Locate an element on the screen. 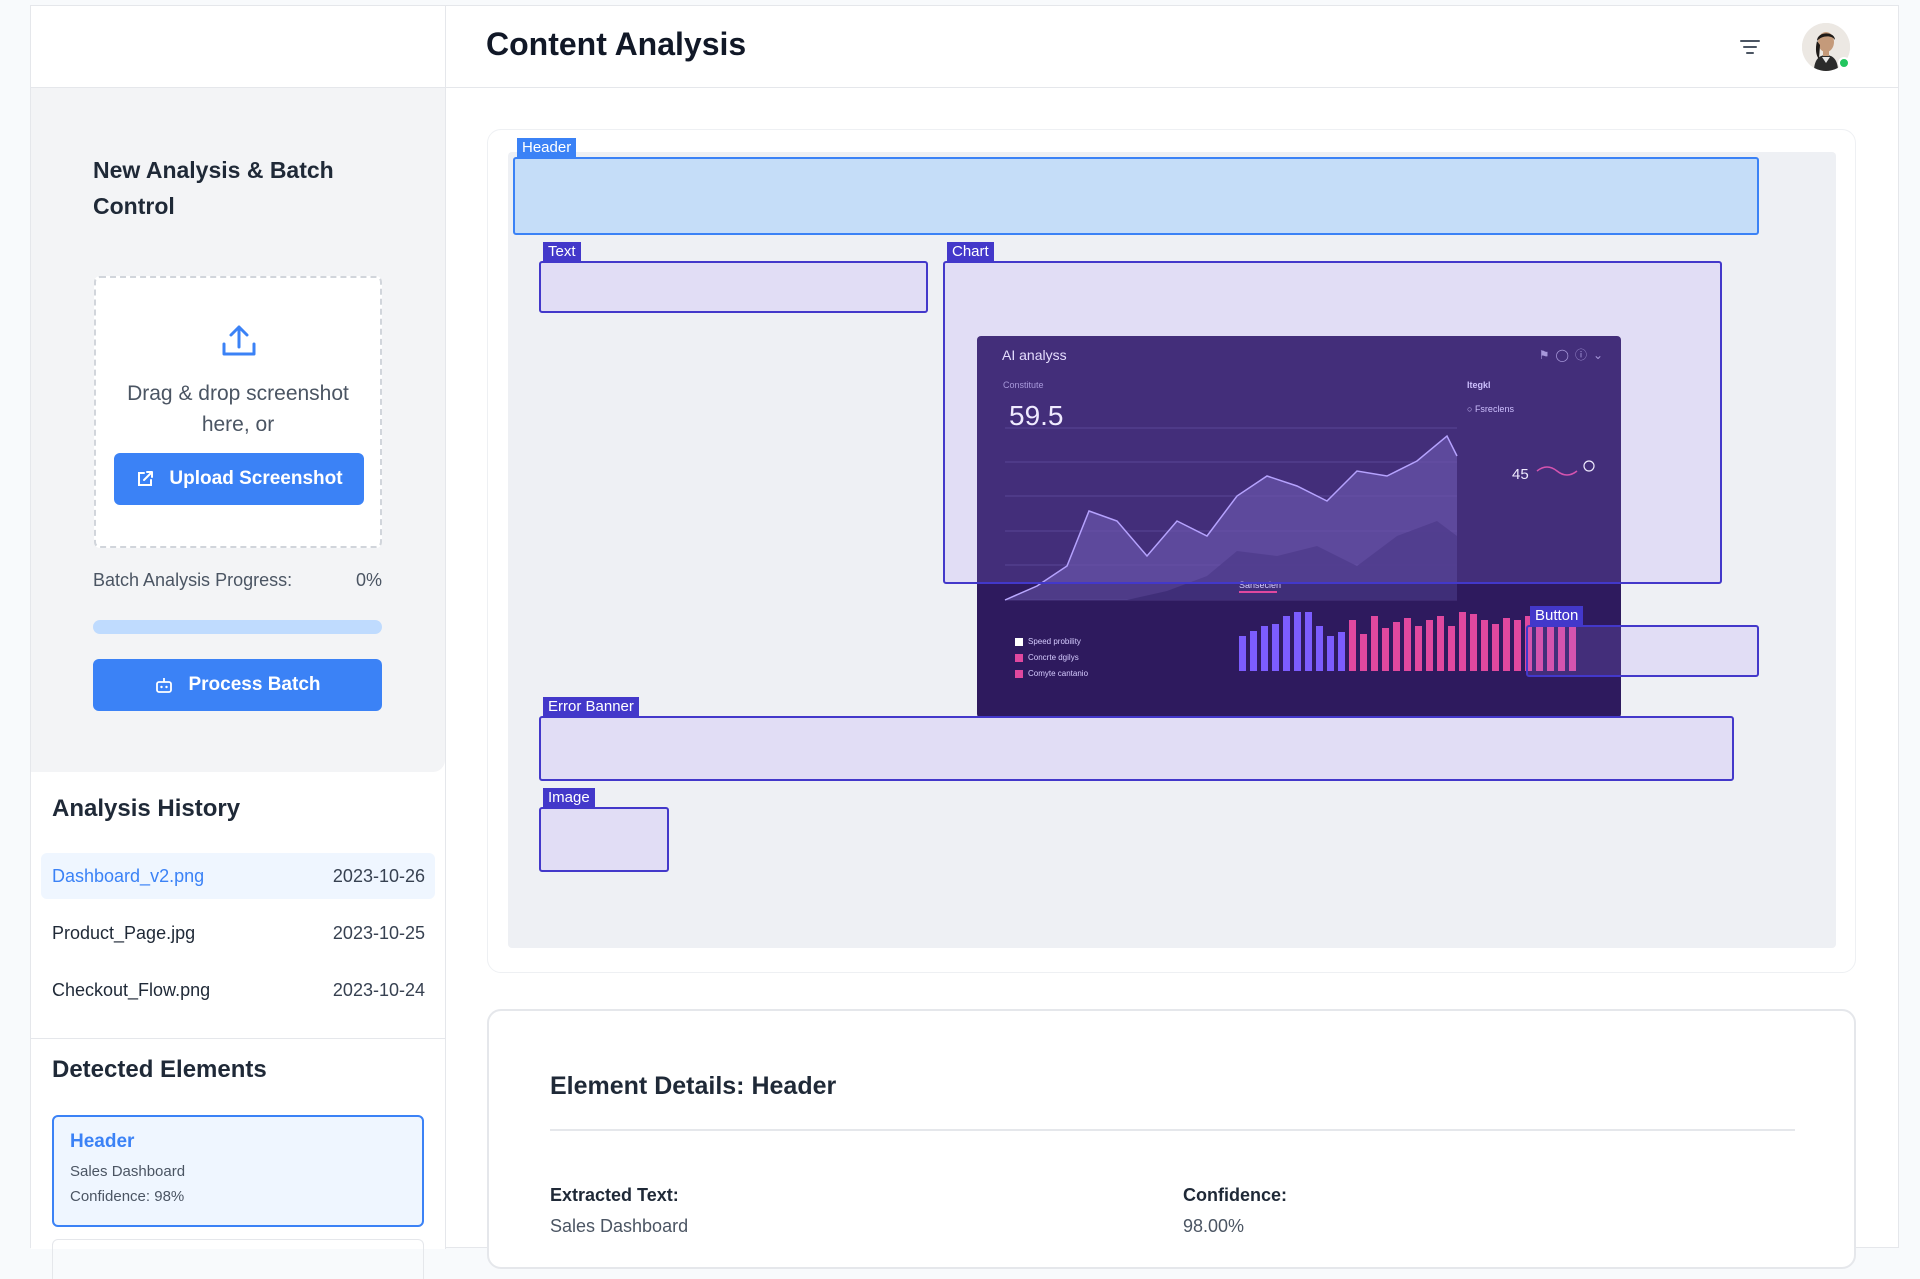 The width and height of the screenshot is (1920, 1279). bbox-error-banner: Error Banner is located at coordinates (1136, 739).